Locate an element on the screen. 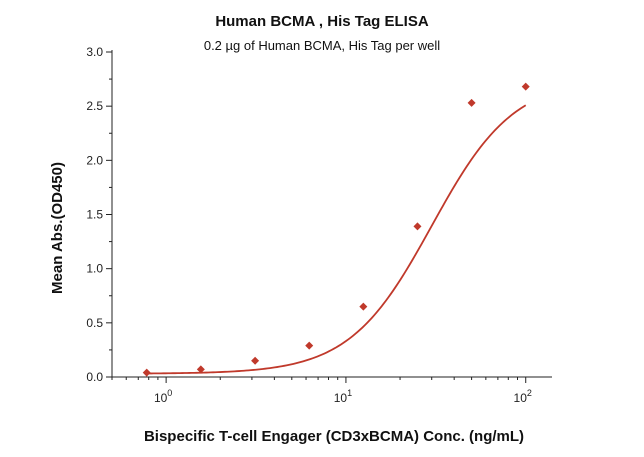 The image size is (644, 457). y-axis-ticks: 0.0 0.5 1.0 1.5 2.0 2.5 3.0 is located at coordinates (99, 214).